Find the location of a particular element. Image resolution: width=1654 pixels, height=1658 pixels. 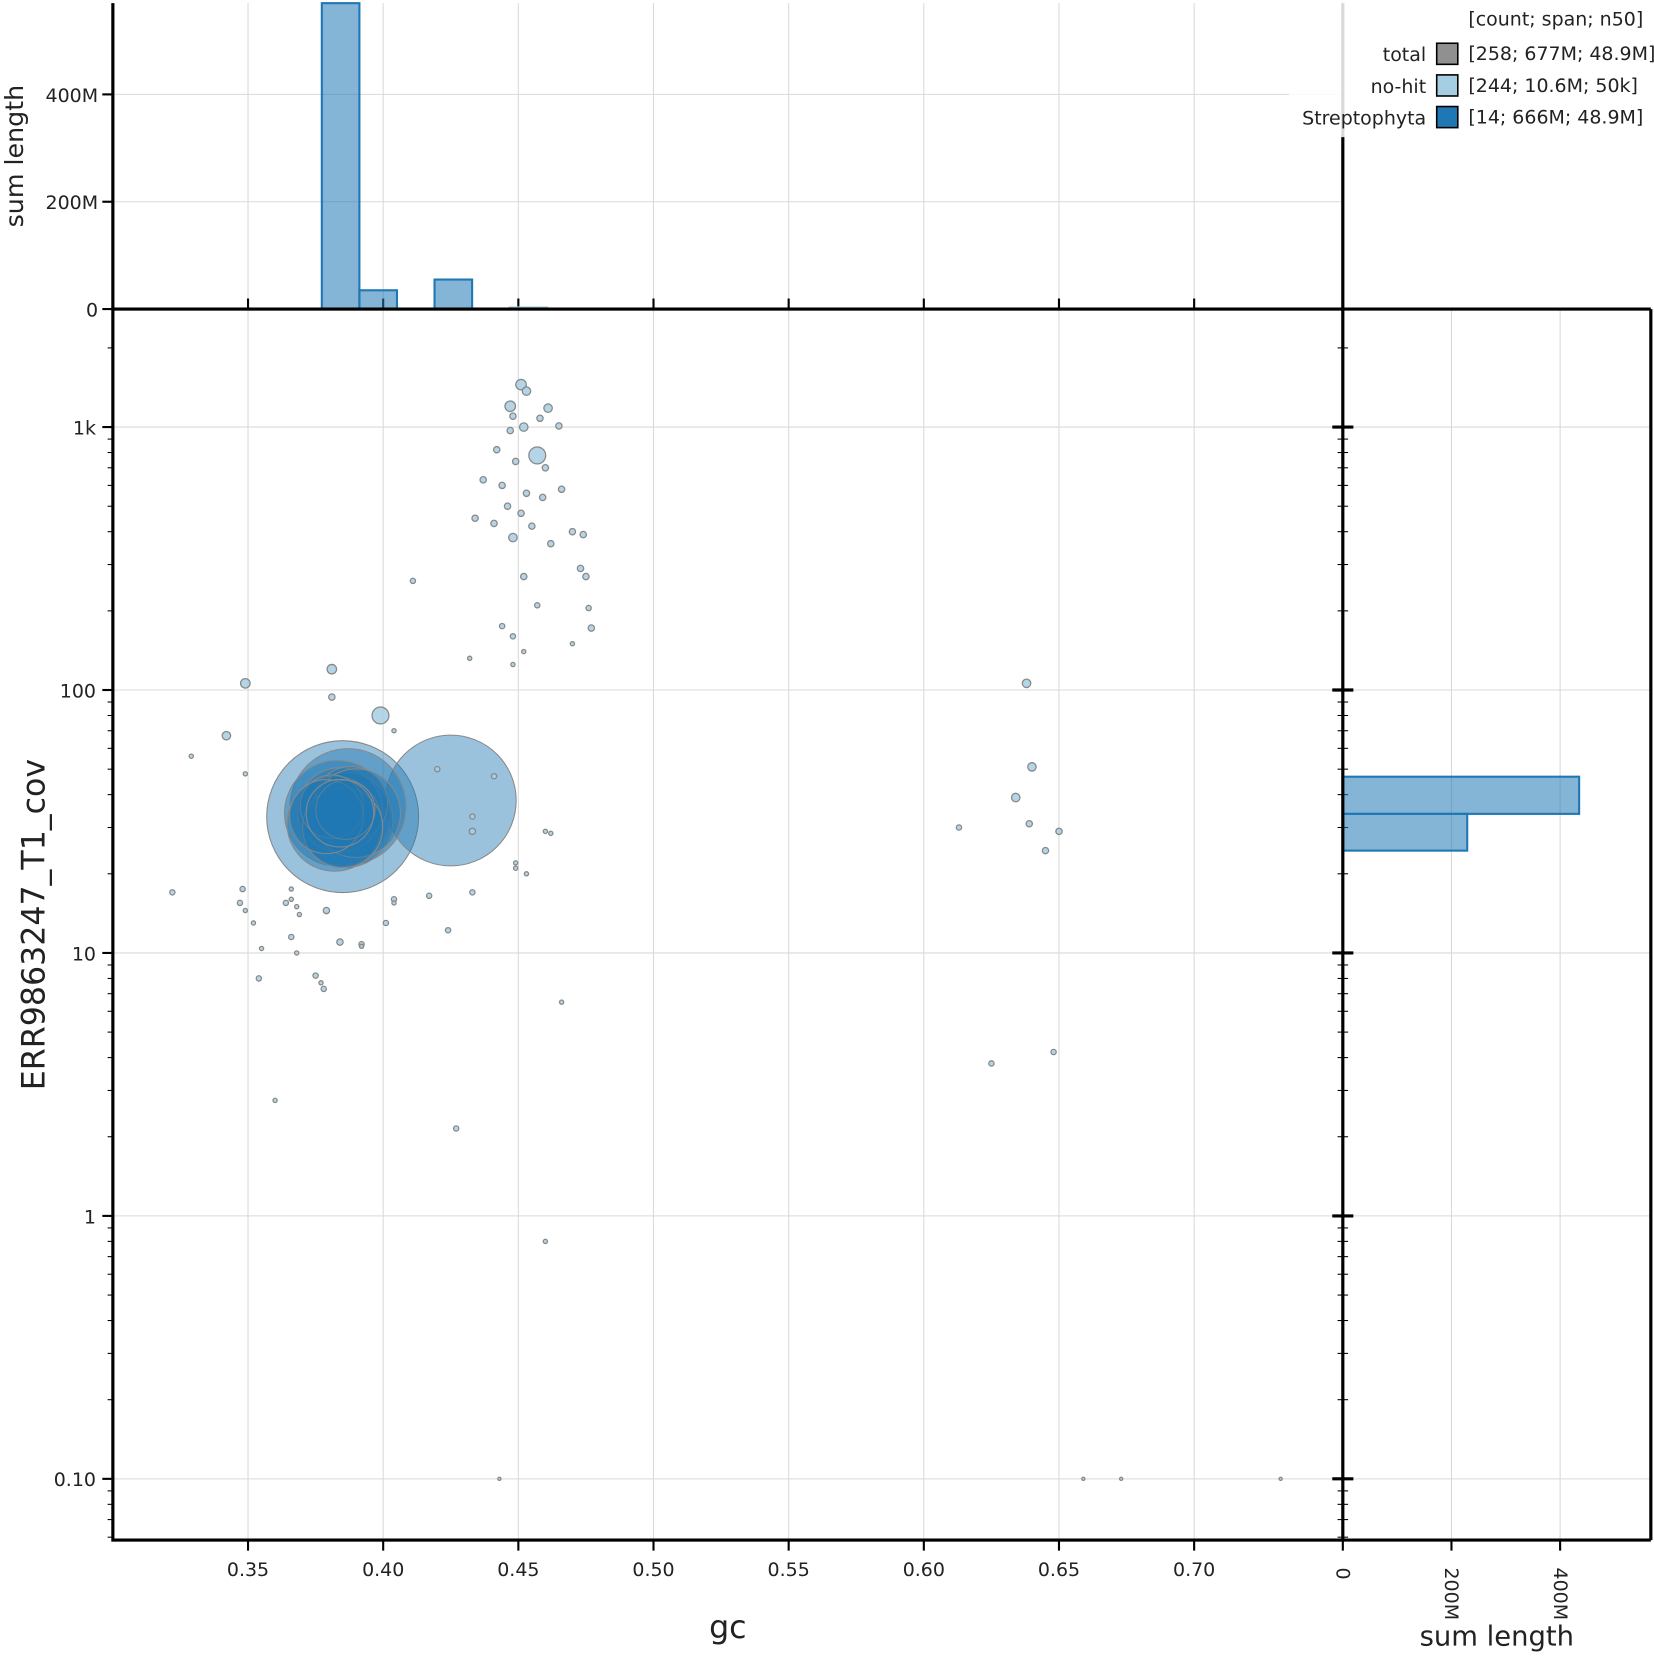

legend-stats: [14; 666M; 48.9M] is located at coordinates (1555, 117).